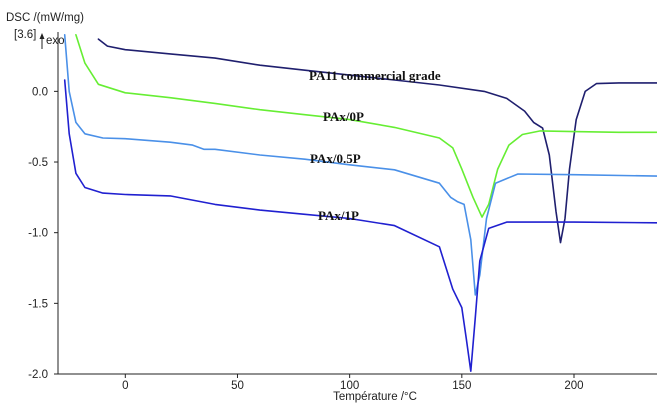  Describe the element at coordinates (573, 386) in the screenshot. I see `x-tick-label: 200` at that location.